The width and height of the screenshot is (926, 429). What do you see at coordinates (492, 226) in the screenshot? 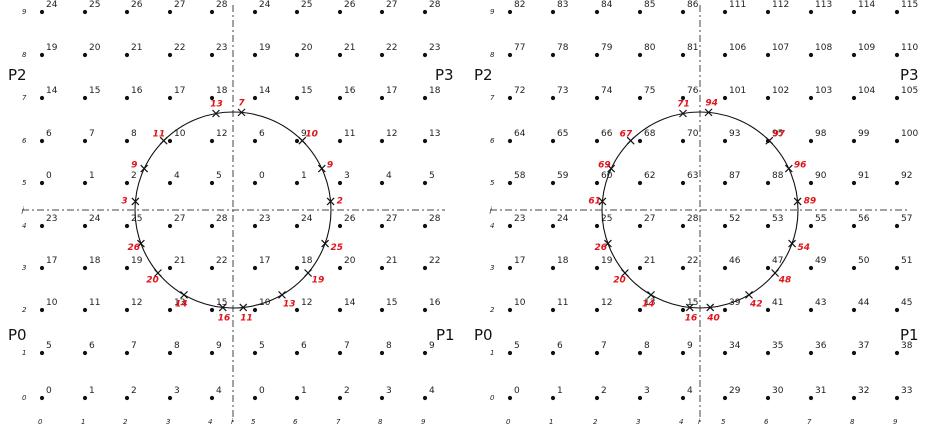
I see `y-tick-label: 4` at bounding box center [492, 226].